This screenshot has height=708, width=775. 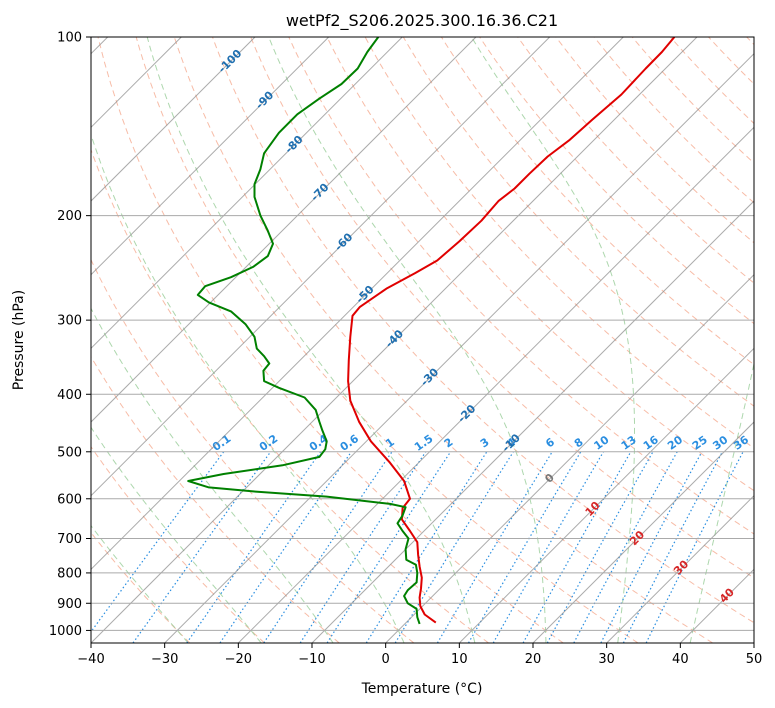 I want to click on x-tick-label: 20, so click(x=533, y=659).